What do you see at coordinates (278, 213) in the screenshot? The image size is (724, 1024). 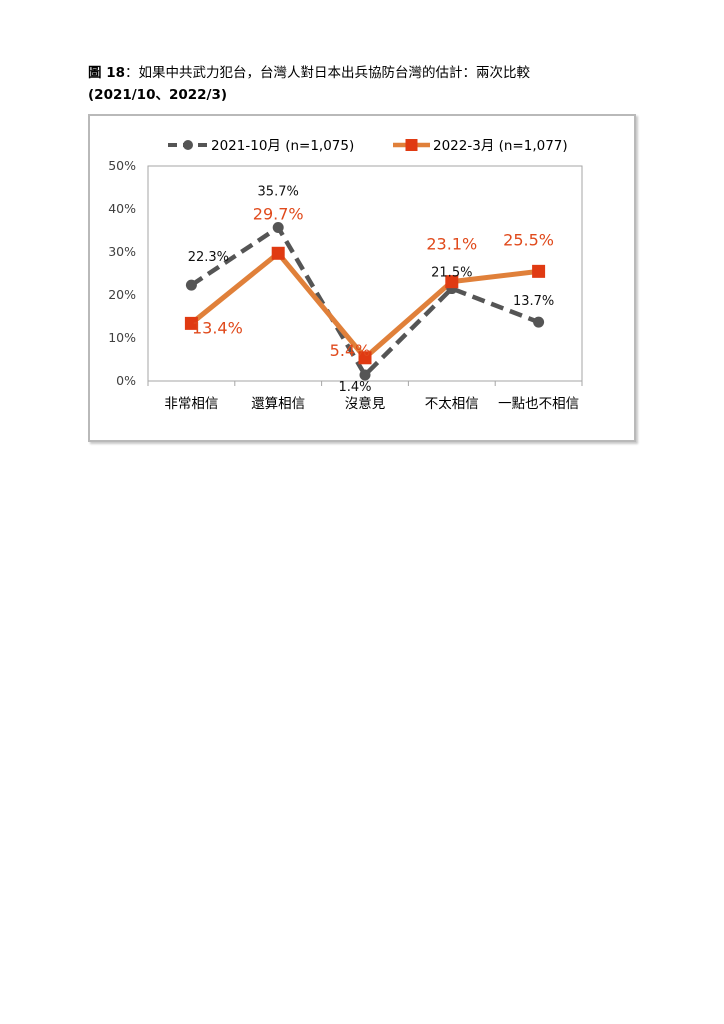 I see `data-label-2022: 29.7%` at bounding box center [278, 213].